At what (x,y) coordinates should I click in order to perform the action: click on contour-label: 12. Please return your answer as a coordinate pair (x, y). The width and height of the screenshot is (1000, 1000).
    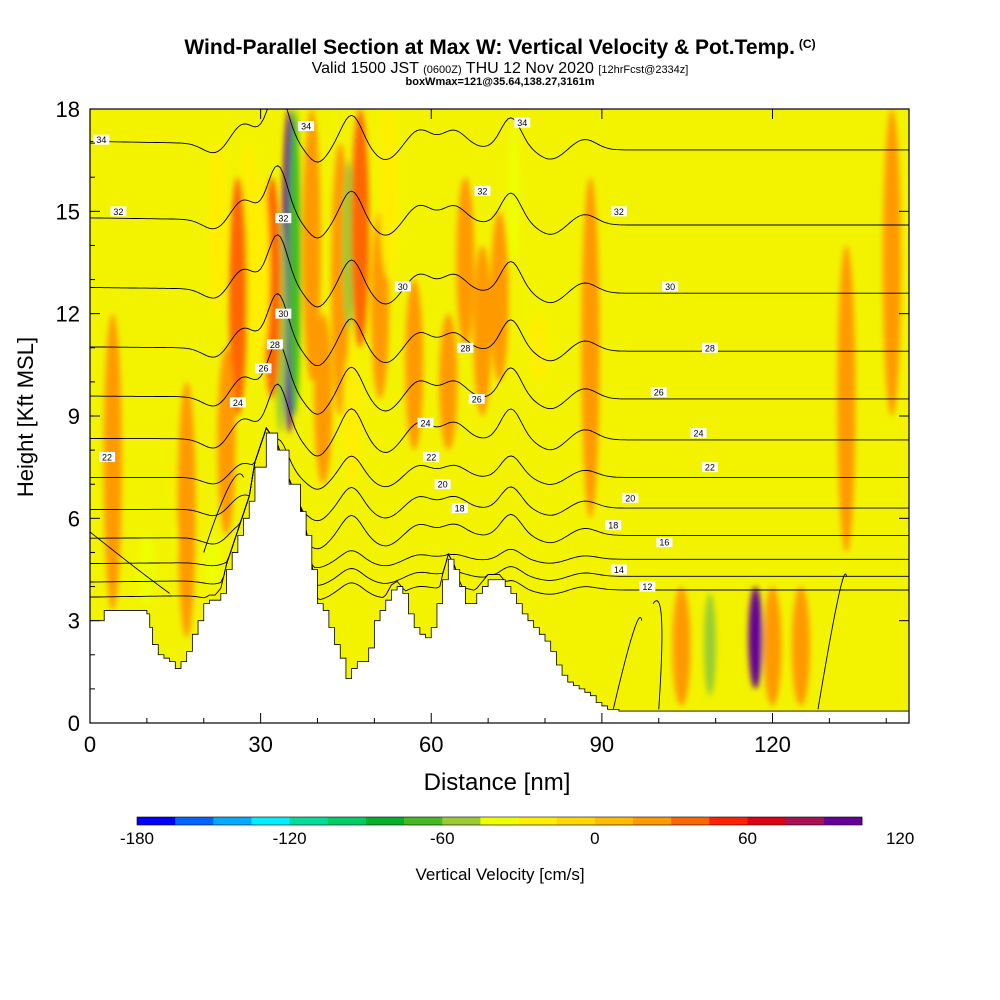
    Looking at the image, I should click on (647, 586).